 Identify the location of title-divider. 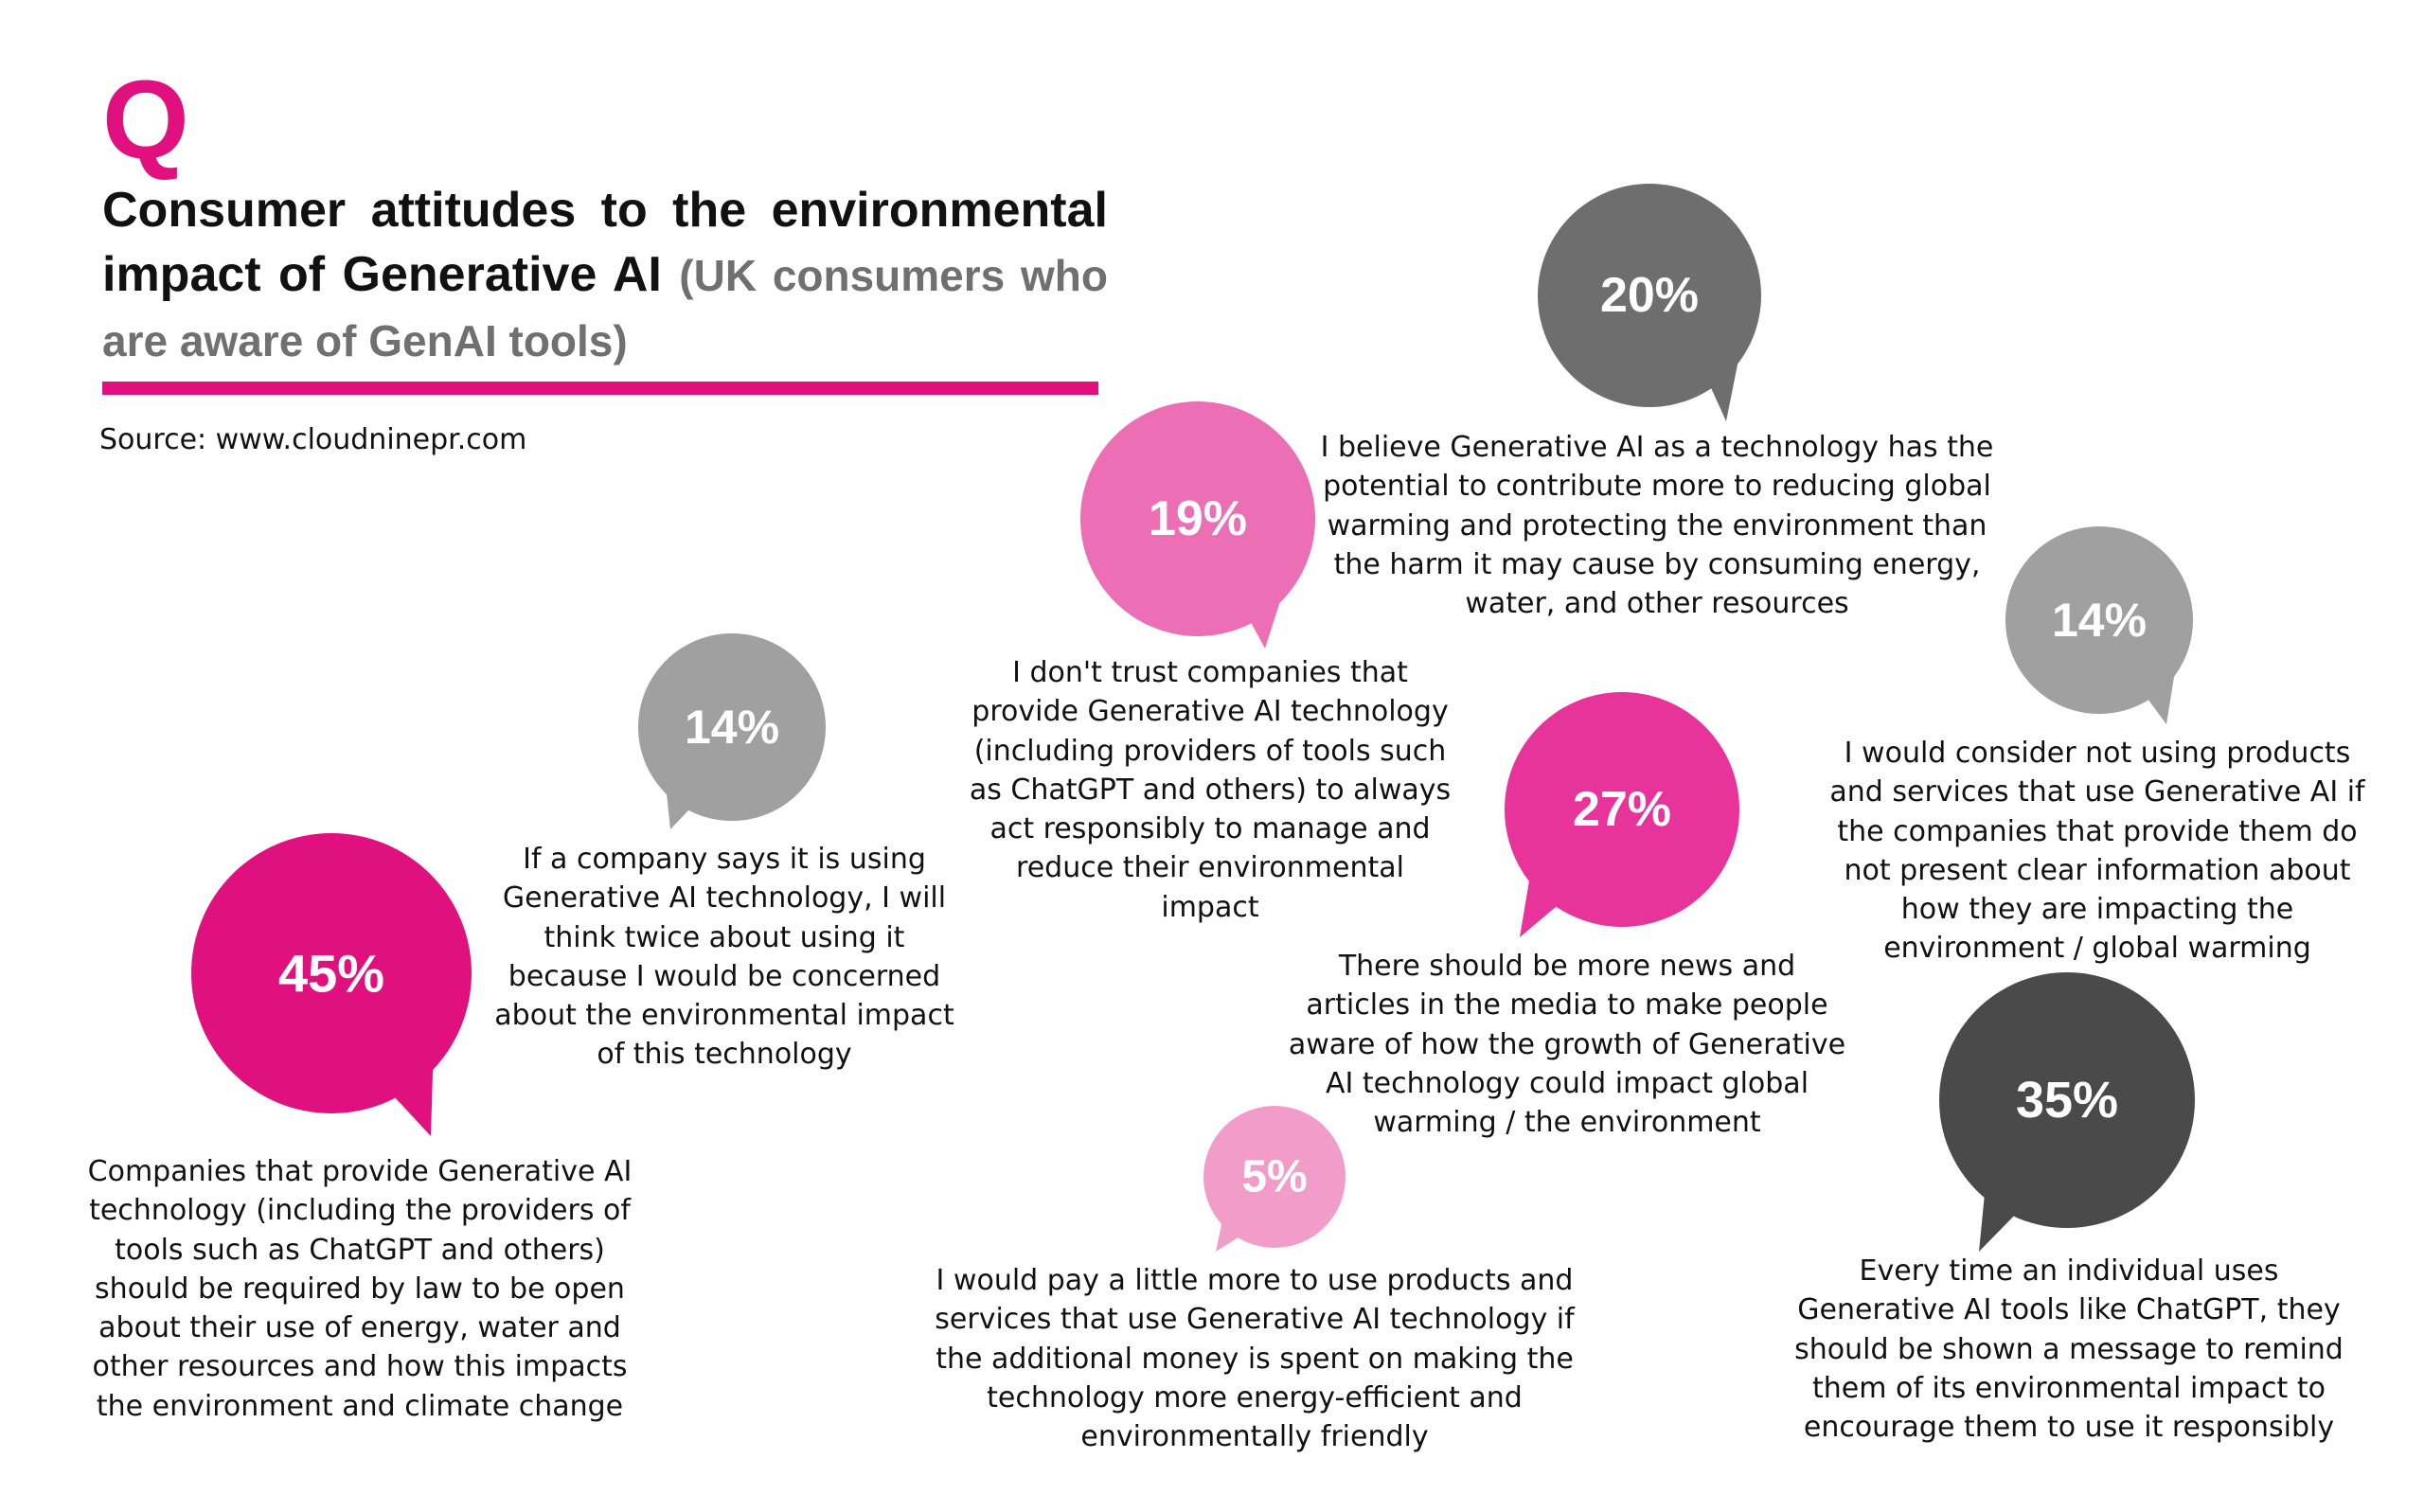
(600, 388).